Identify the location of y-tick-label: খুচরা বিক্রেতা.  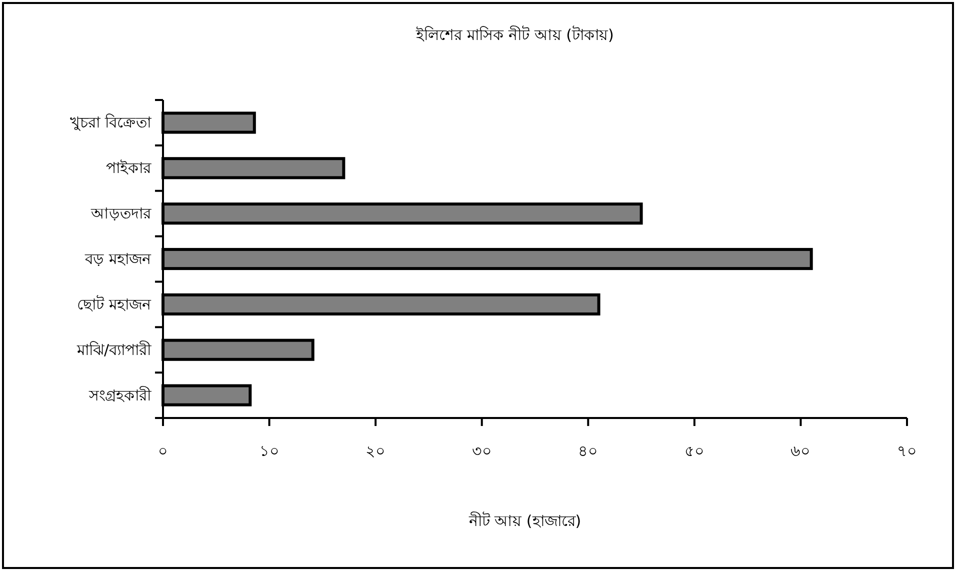
(111, 123).